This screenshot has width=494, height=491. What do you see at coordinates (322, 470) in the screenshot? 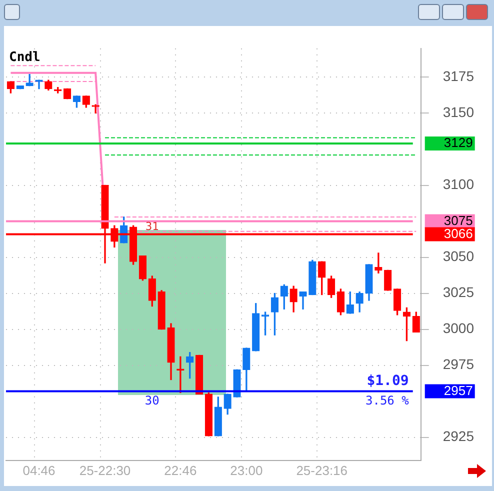
I see `x-tick-label: 25-23:16` at bounding box center [322, 470].